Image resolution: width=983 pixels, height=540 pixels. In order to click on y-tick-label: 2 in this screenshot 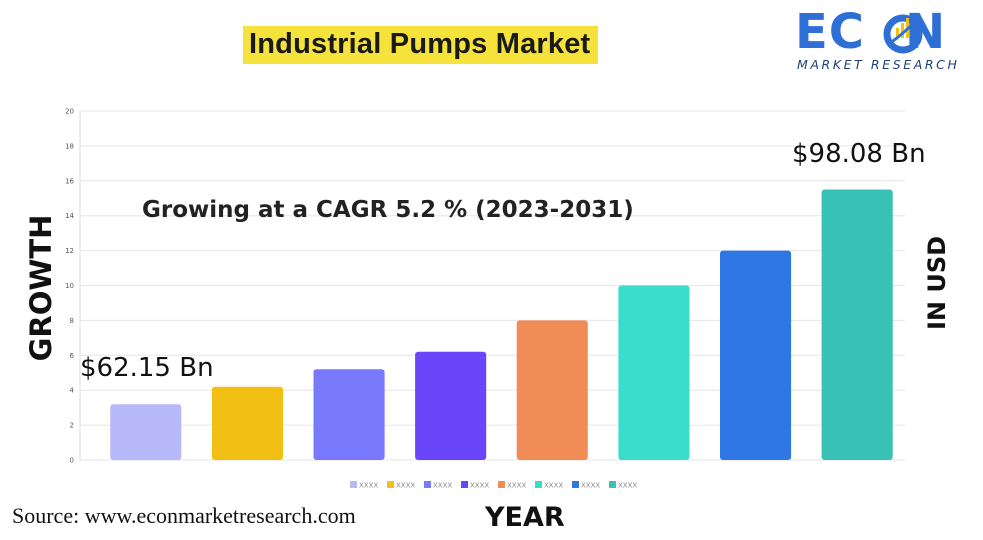, I will do `click(72, 426)`.